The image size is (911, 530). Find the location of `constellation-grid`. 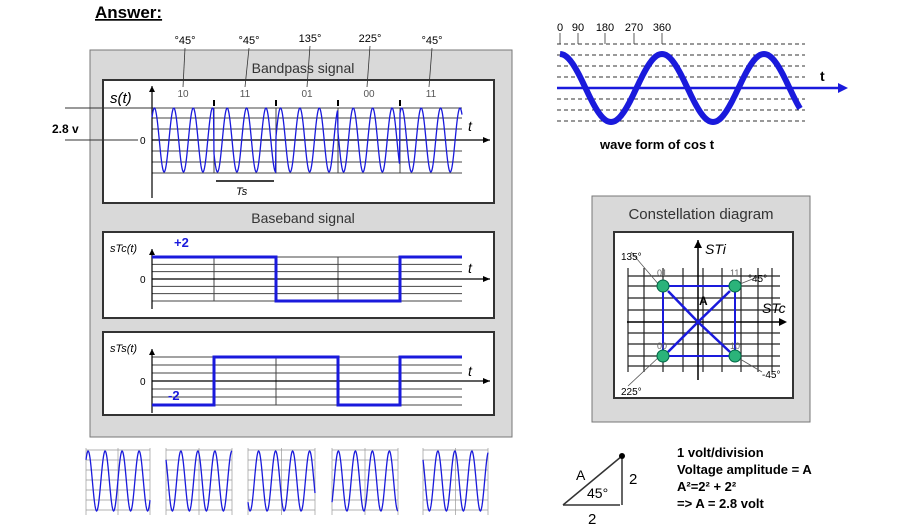

constellation-grid is located at coordinates (707, 313).